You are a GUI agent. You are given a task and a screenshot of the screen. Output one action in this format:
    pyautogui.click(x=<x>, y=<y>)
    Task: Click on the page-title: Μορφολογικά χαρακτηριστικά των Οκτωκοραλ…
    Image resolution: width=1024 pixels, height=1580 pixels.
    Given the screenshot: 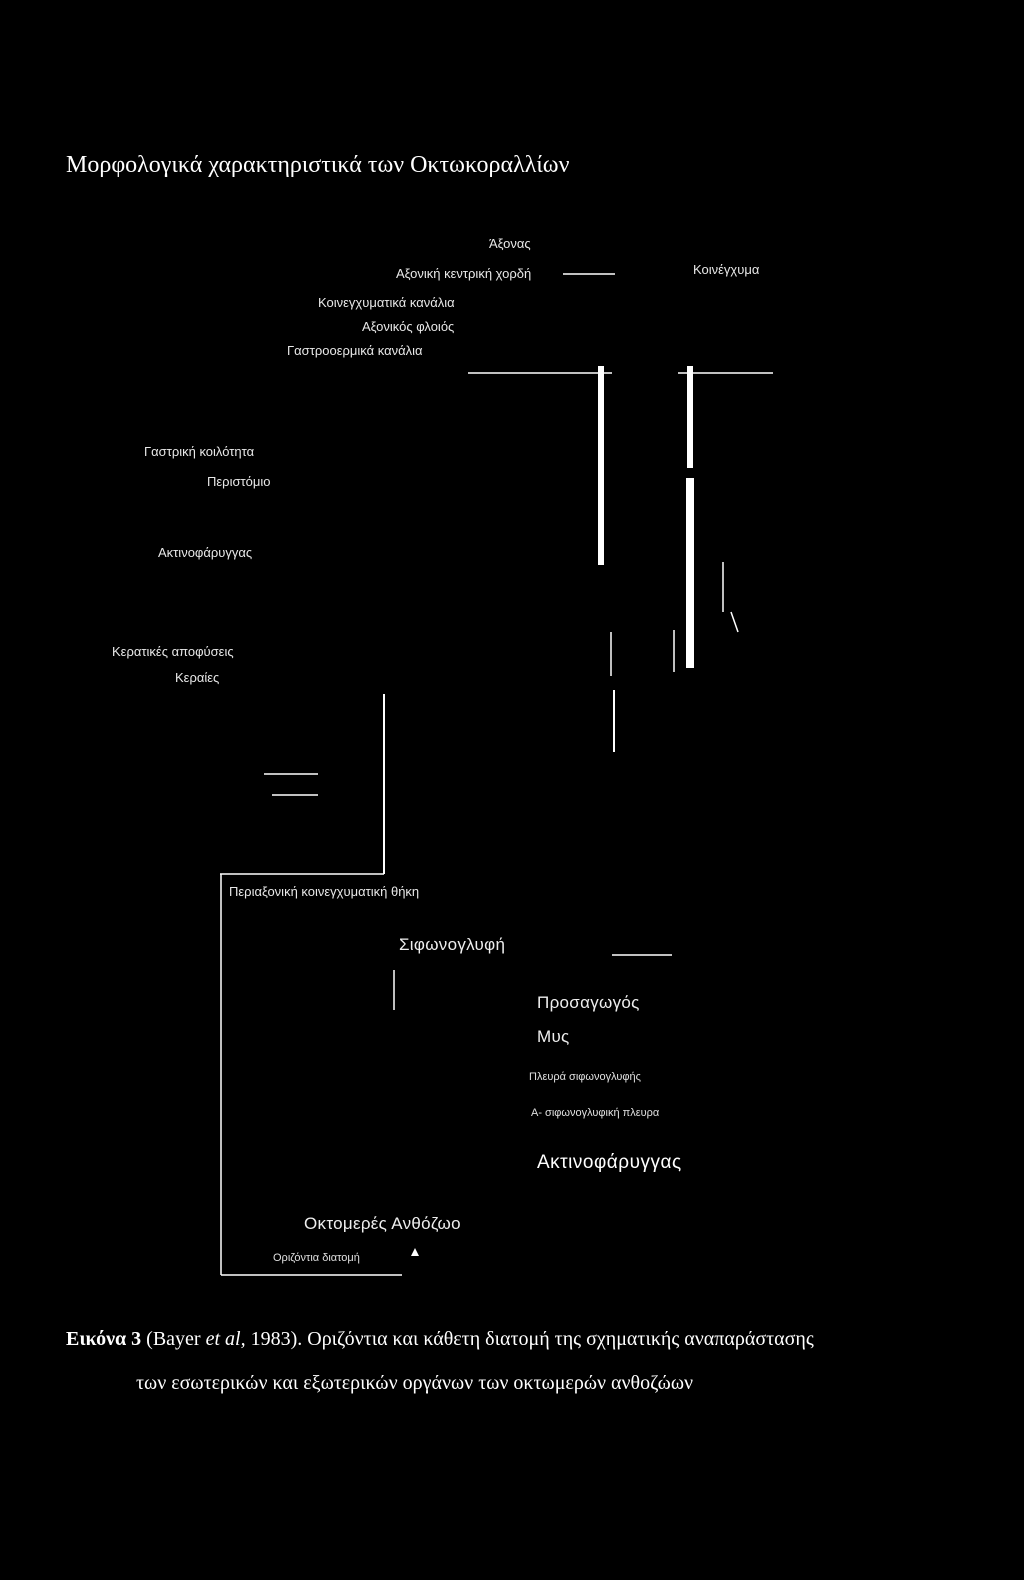 What is the action you would take?
    pyautogui.click(x=318, y=165)
    